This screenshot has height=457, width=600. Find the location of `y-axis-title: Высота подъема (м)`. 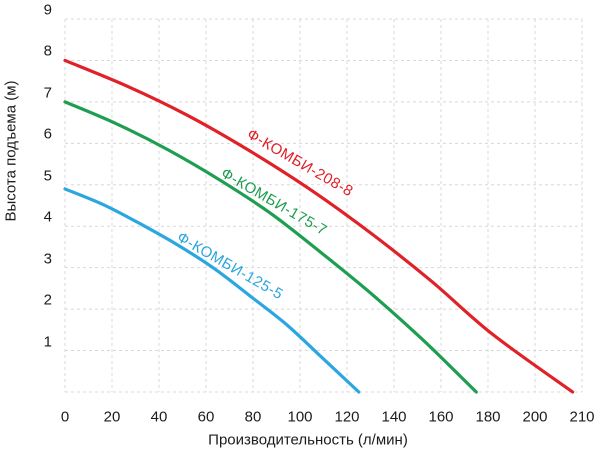

y-axis-title: Высота подъема (м) is located at coordinates (11, 151).